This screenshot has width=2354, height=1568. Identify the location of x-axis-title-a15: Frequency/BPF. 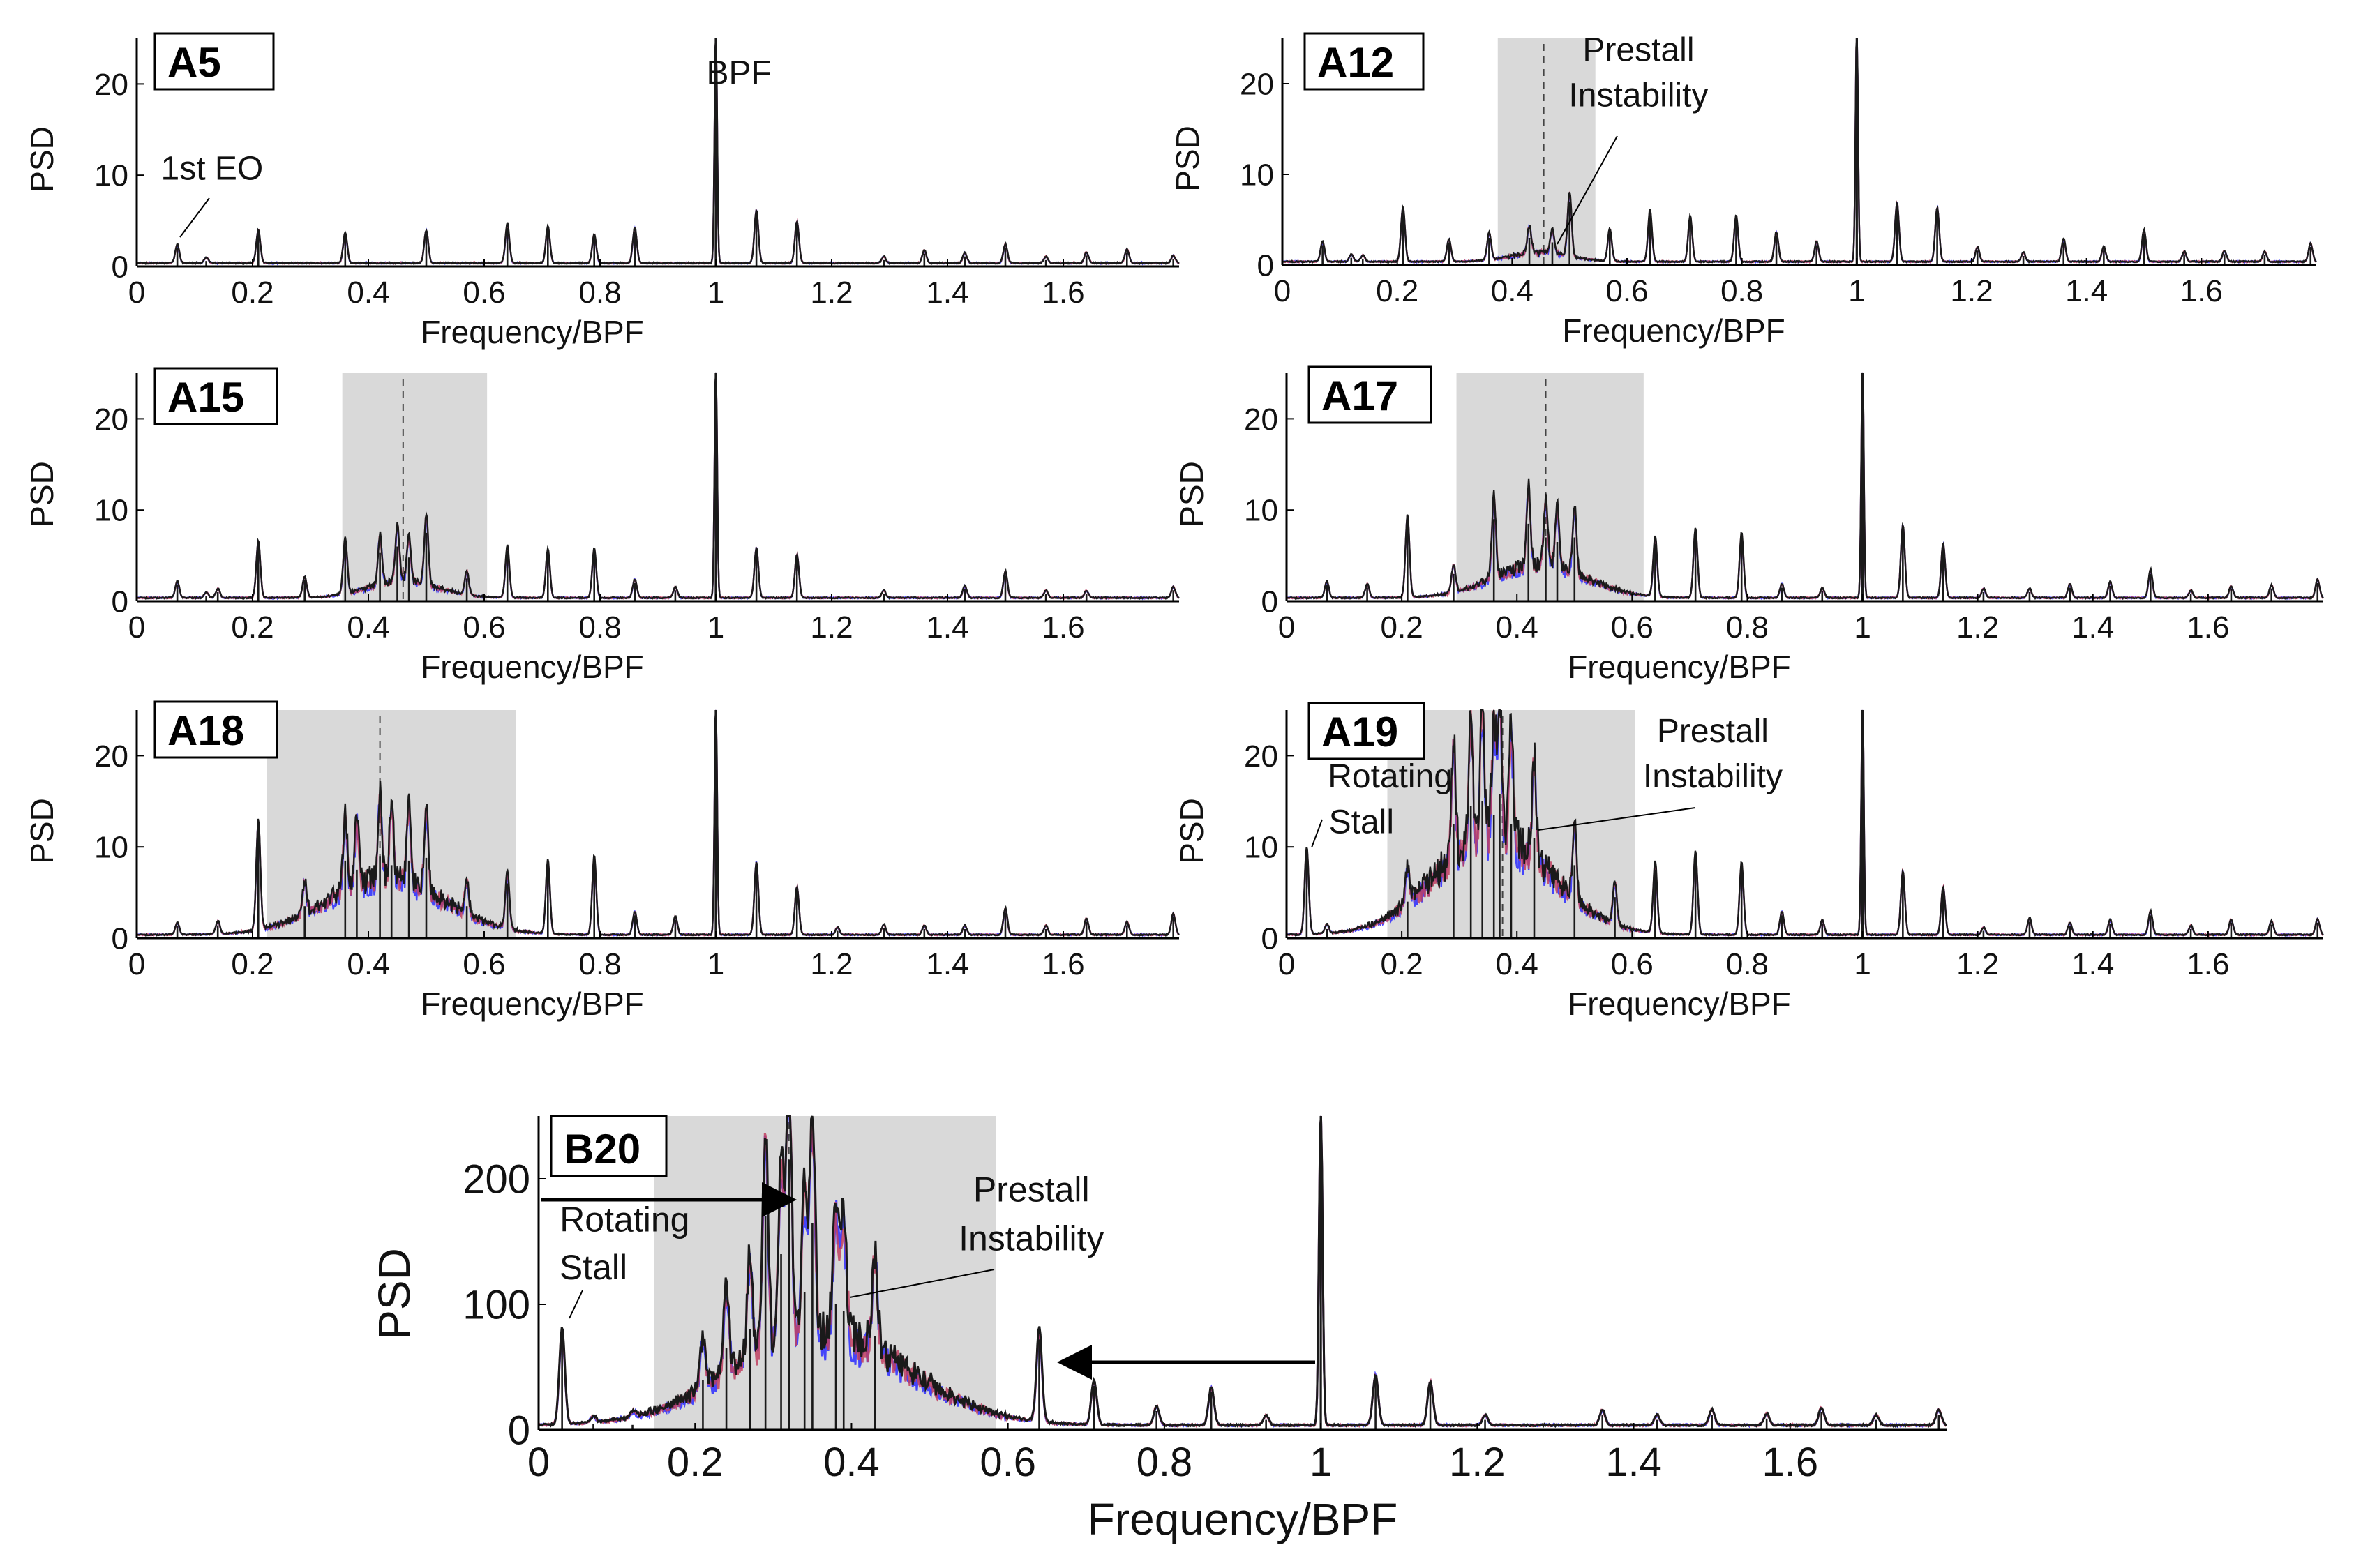
(532, 667).